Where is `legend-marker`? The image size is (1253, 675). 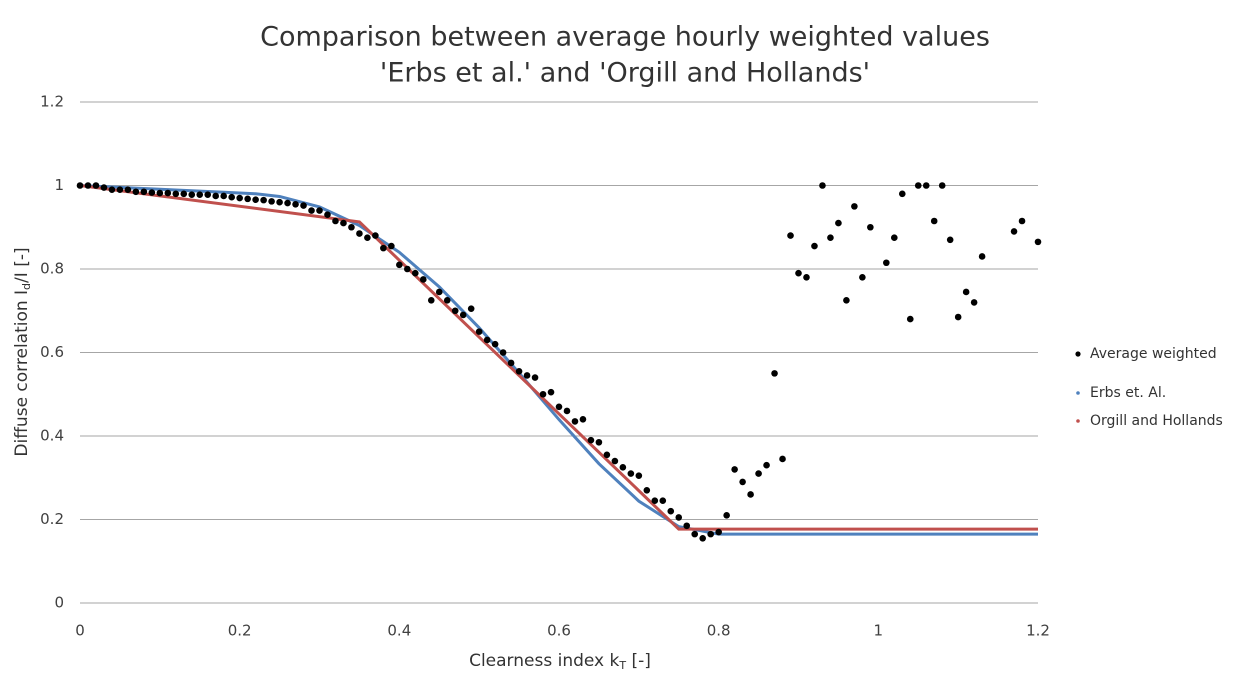
legend-marker is located at coordinates (1078, 421).